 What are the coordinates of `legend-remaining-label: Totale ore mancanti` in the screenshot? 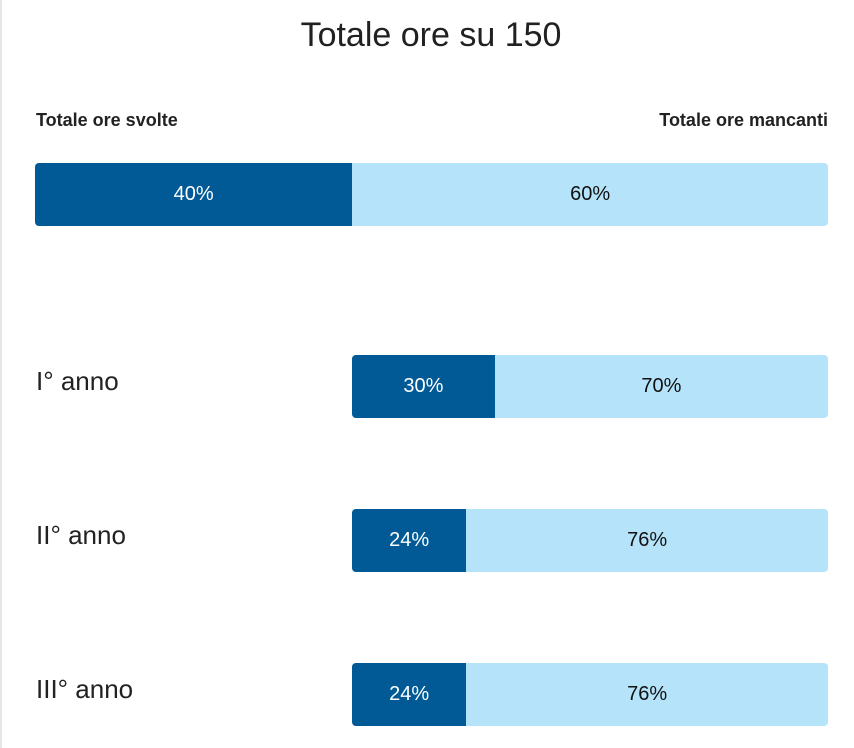 It's located at (743, 120).